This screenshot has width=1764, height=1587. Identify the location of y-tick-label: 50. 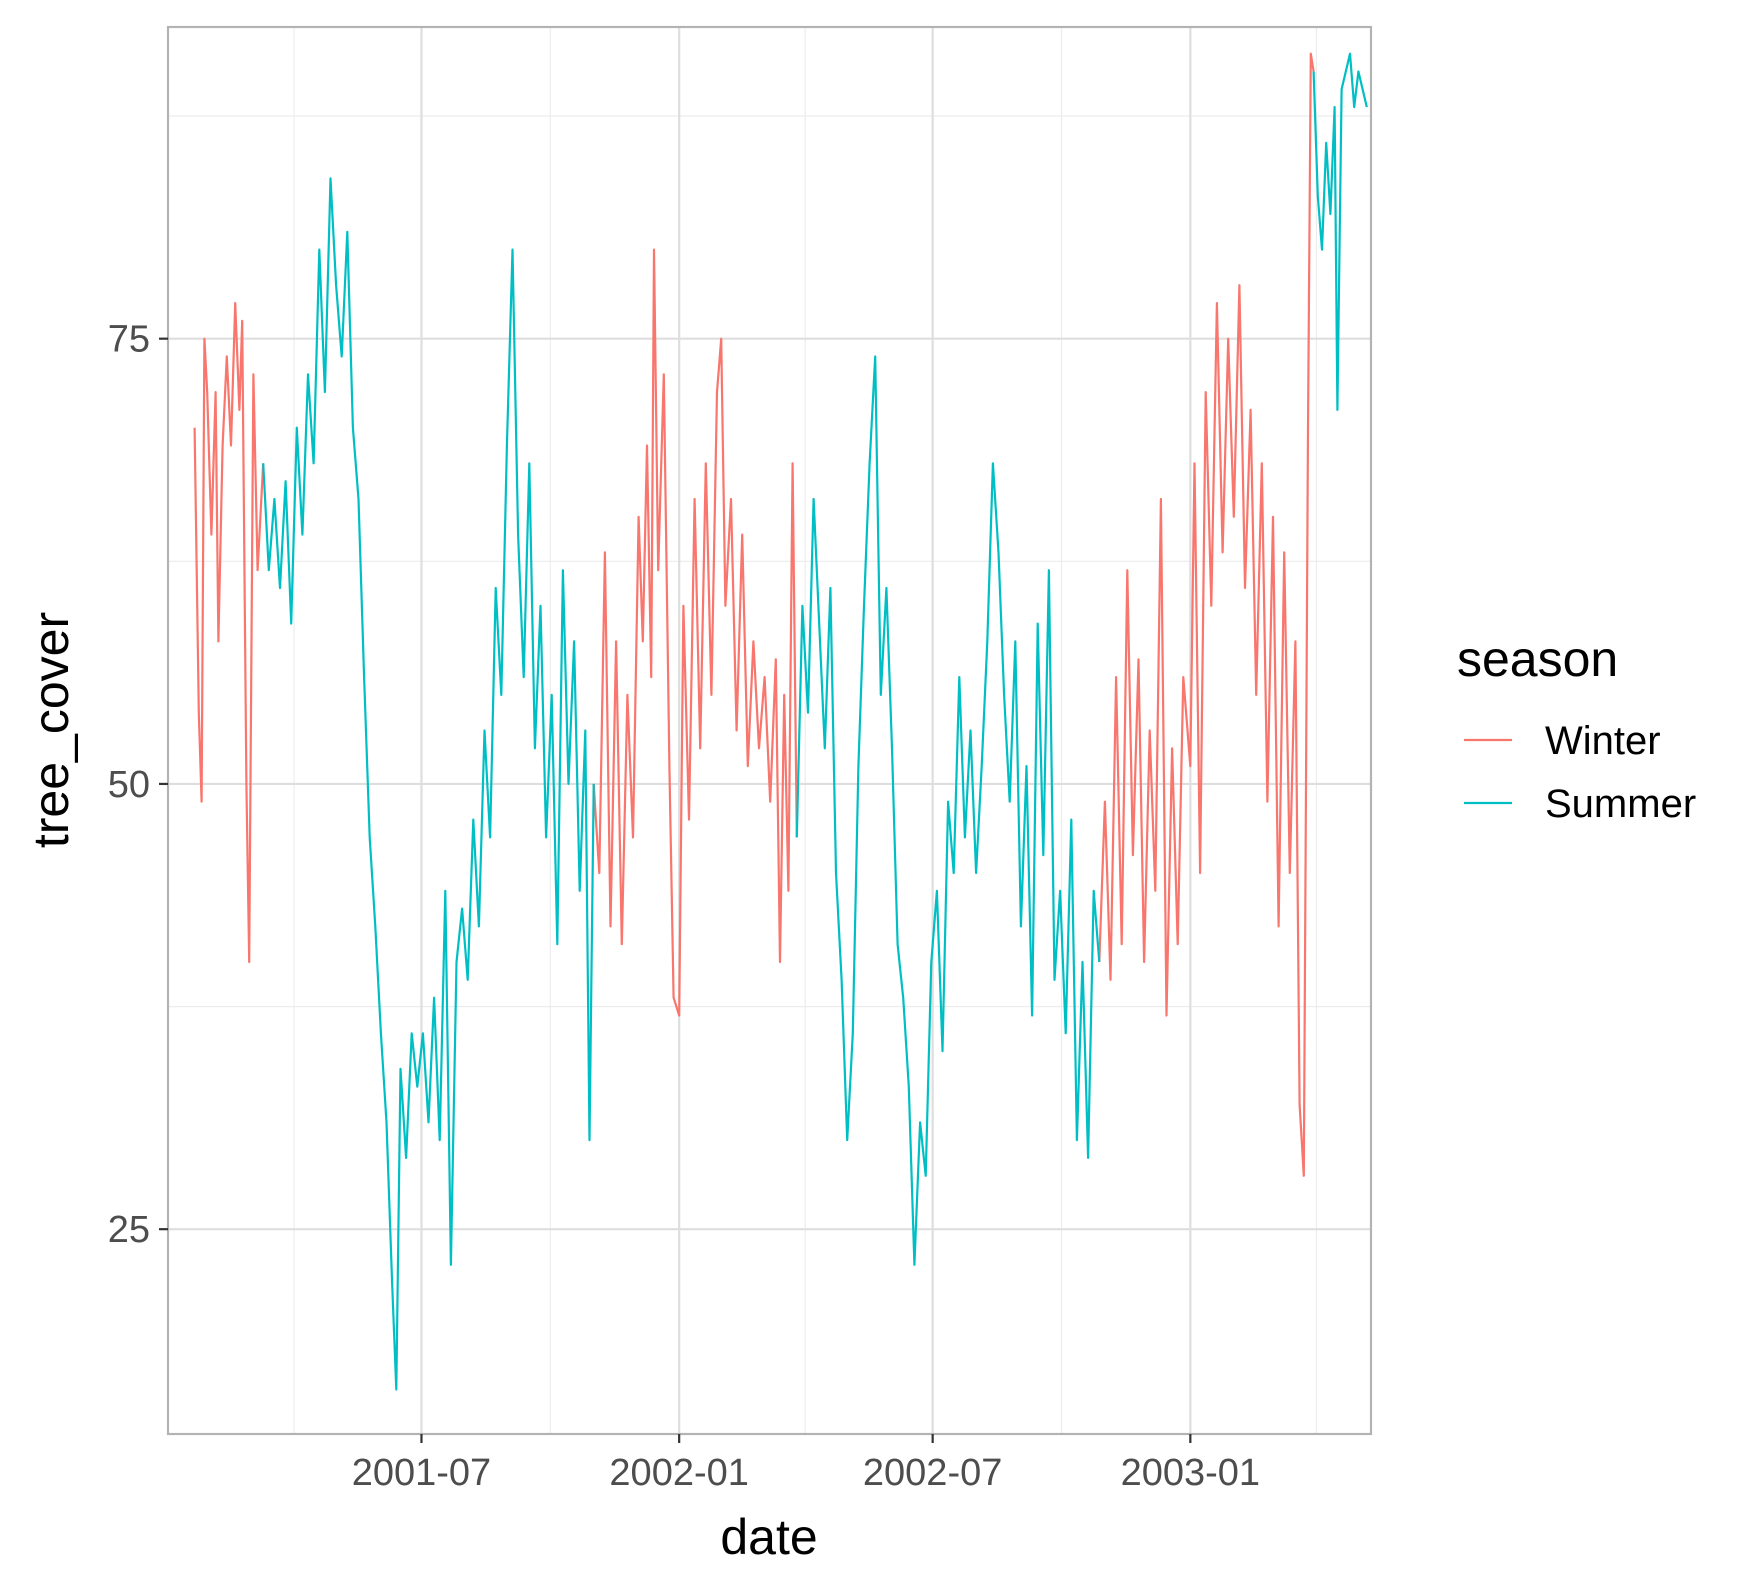
(129, 785).